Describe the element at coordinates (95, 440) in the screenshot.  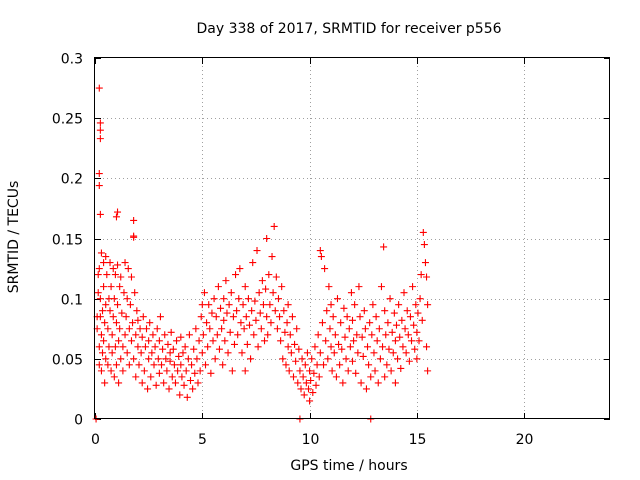
I see `x-tick-label: 0` at that location.